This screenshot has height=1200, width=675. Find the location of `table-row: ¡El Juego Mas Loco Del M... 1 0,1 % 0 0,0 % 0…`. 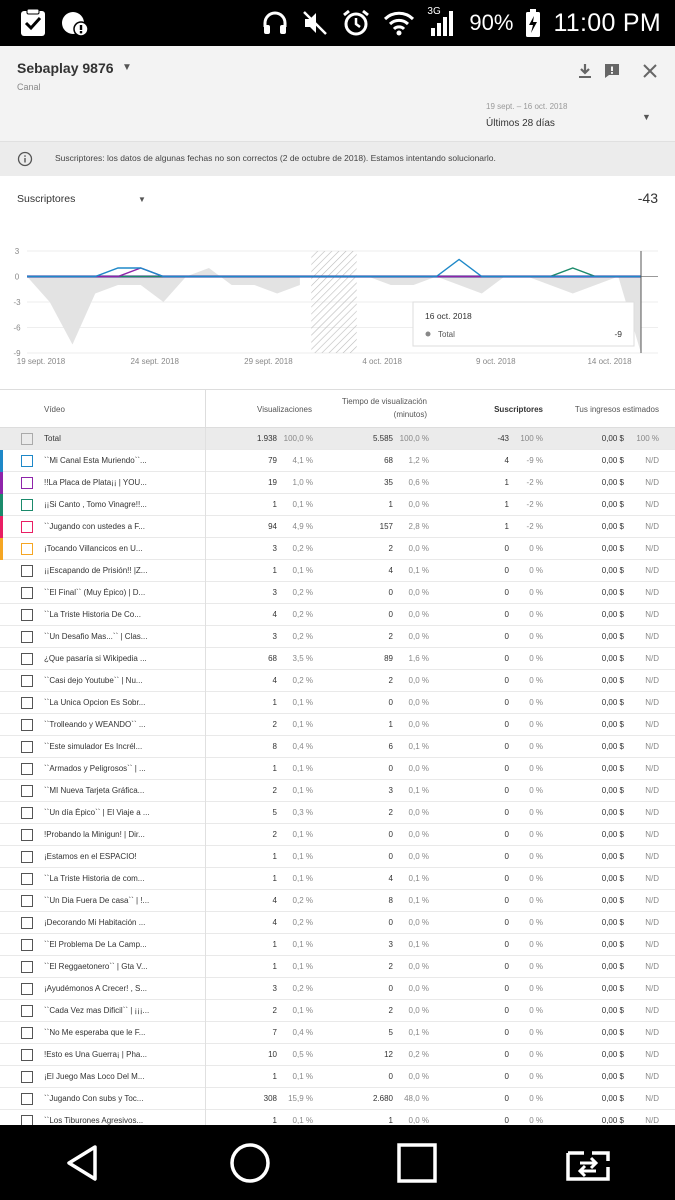

table-row: ¡El Juego Mas Loco Del M... 1 0,1 % 0 0,0 % 0… is located at coordinates (337, 1077).